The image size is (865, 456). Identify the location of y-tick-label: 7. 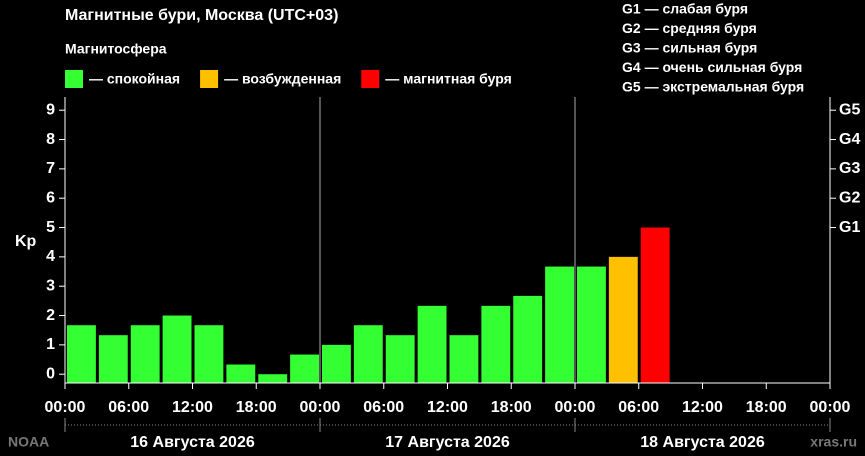
(50, 168).